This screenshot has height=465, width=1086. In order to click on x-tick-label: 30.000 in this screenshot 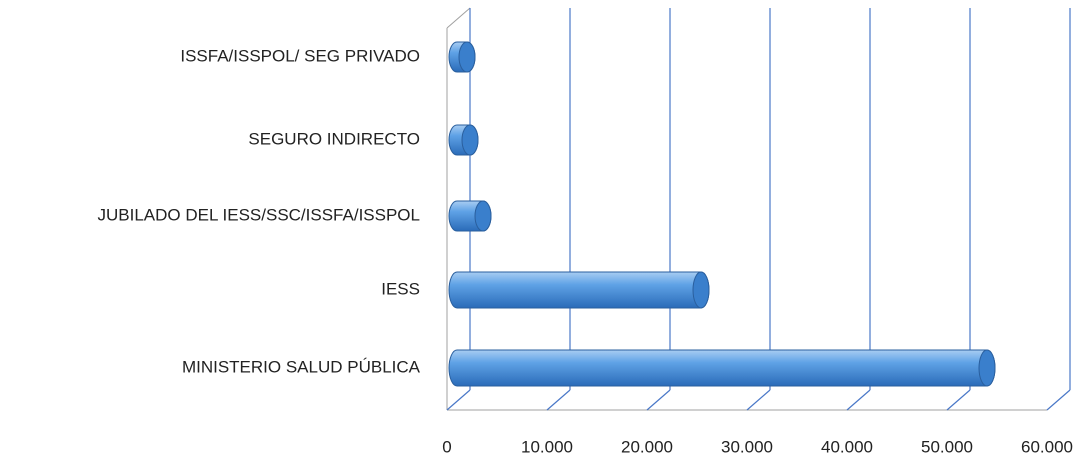, I will do `click(747, 446)`.